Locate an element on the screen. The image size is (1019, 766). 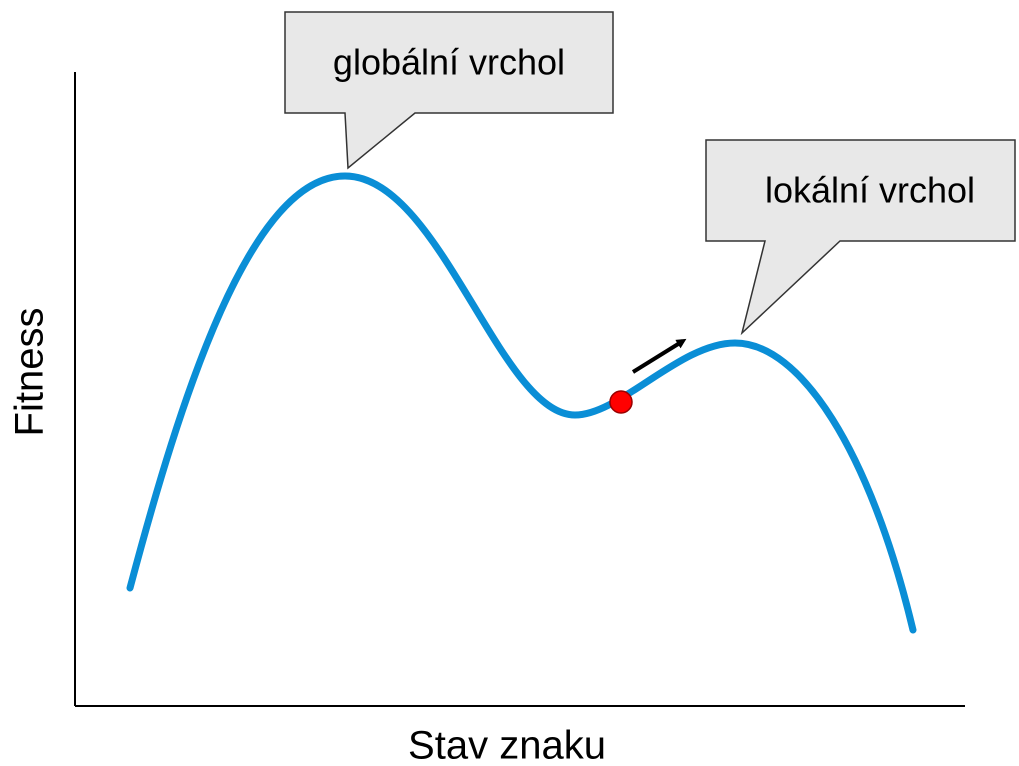
callout-label: lokální vrchol is located at coordinates (870, 190).